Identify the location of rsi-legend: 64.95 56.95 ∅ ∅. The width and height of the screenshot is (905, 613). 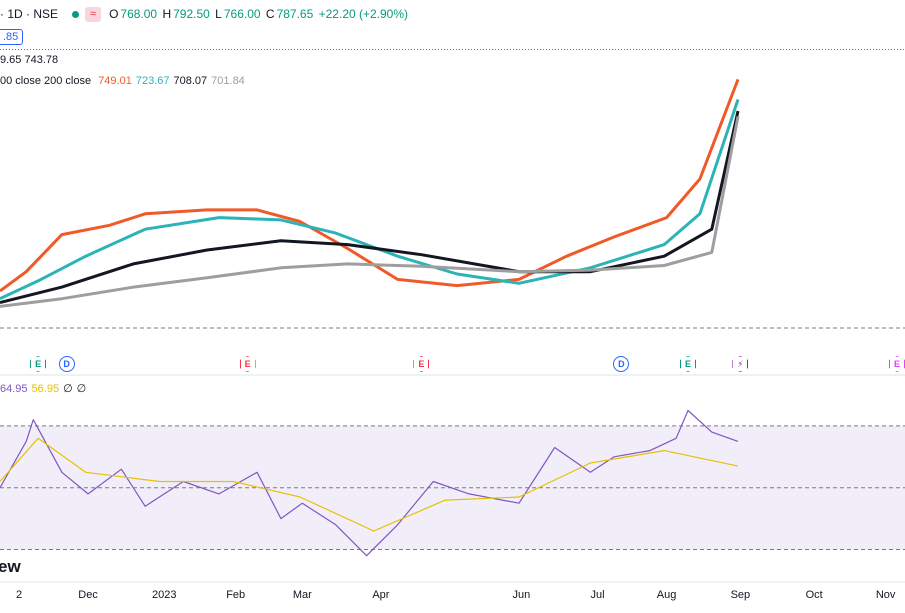
(45, 388).